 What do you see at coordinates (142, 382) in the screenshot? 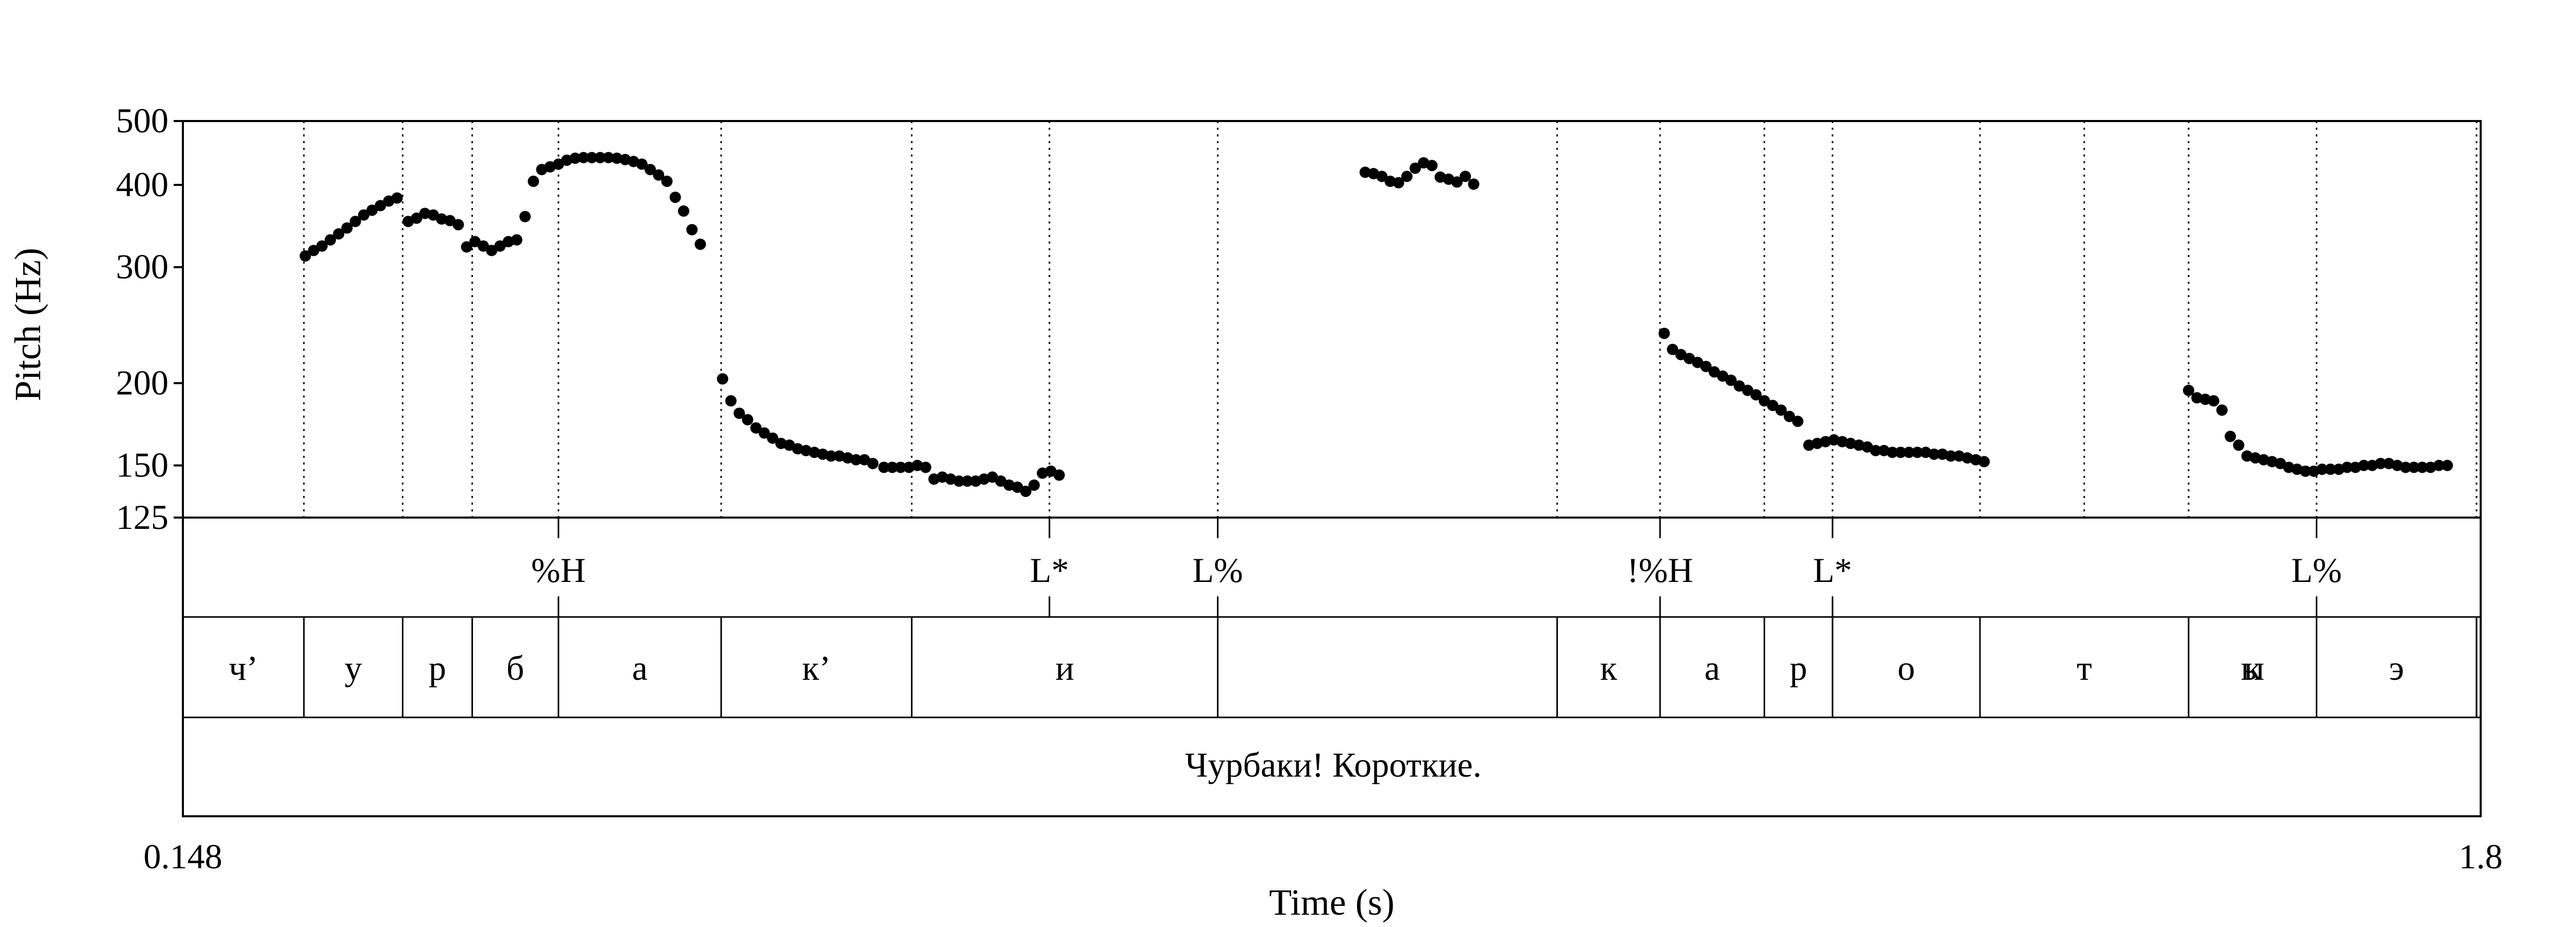
I see `y-tick-label: 200` at bounding box center [142, 382].